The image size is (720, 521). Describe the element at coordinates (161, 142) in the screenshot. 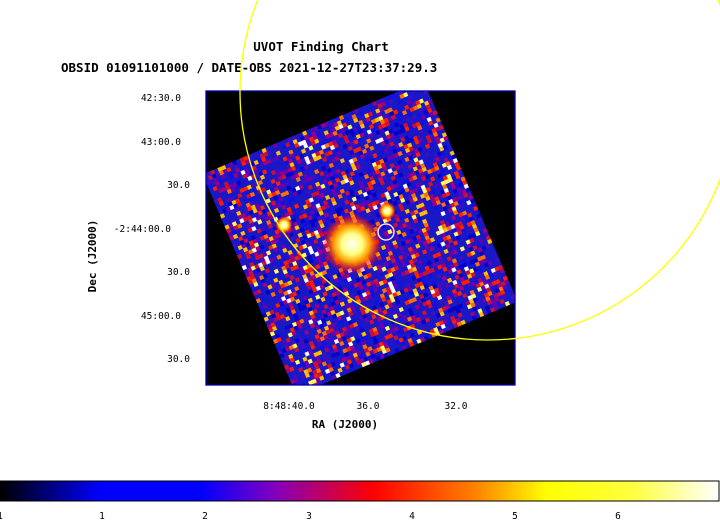

I see `y-tick-label: 43:00.0` at that location.